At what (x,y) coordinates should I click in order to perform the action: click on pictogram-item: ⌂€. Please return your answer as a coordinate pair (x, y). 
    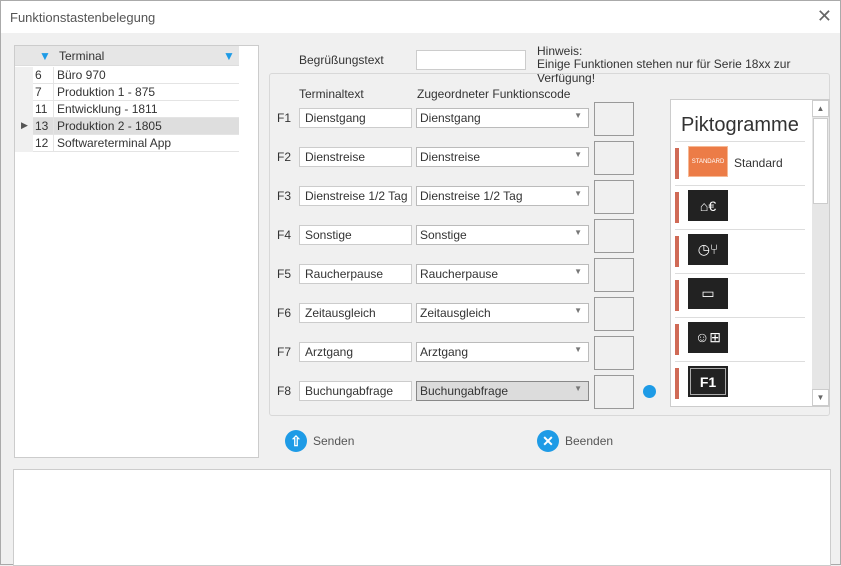
    Looking at the image, I should click on (740, 207).